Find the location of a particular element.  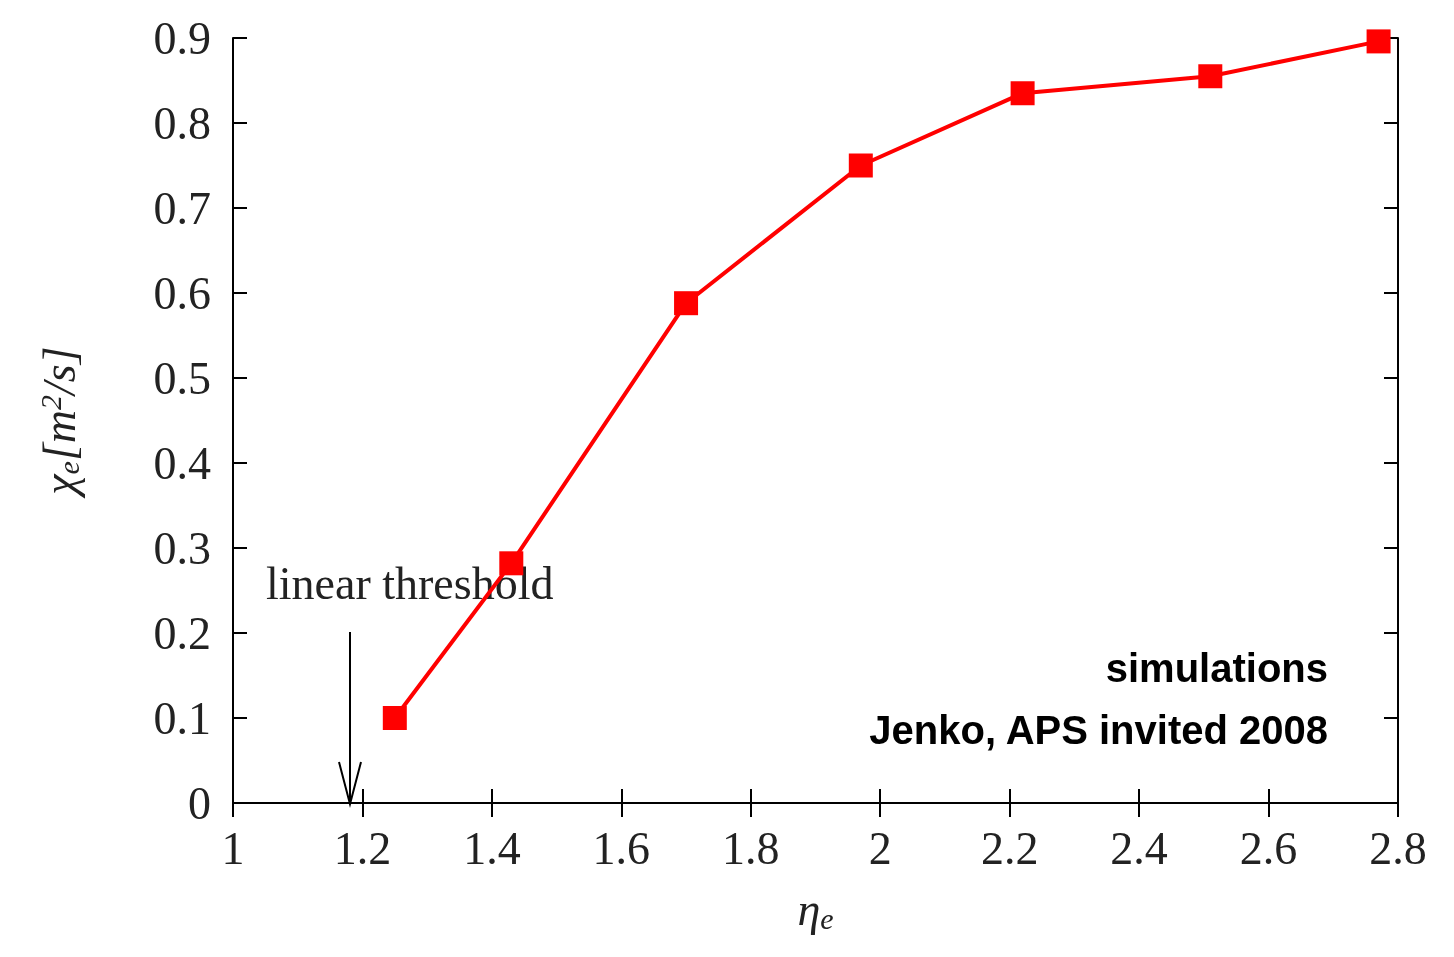

x-tick-label: 2.6 is located at coordinates (1268, 848).